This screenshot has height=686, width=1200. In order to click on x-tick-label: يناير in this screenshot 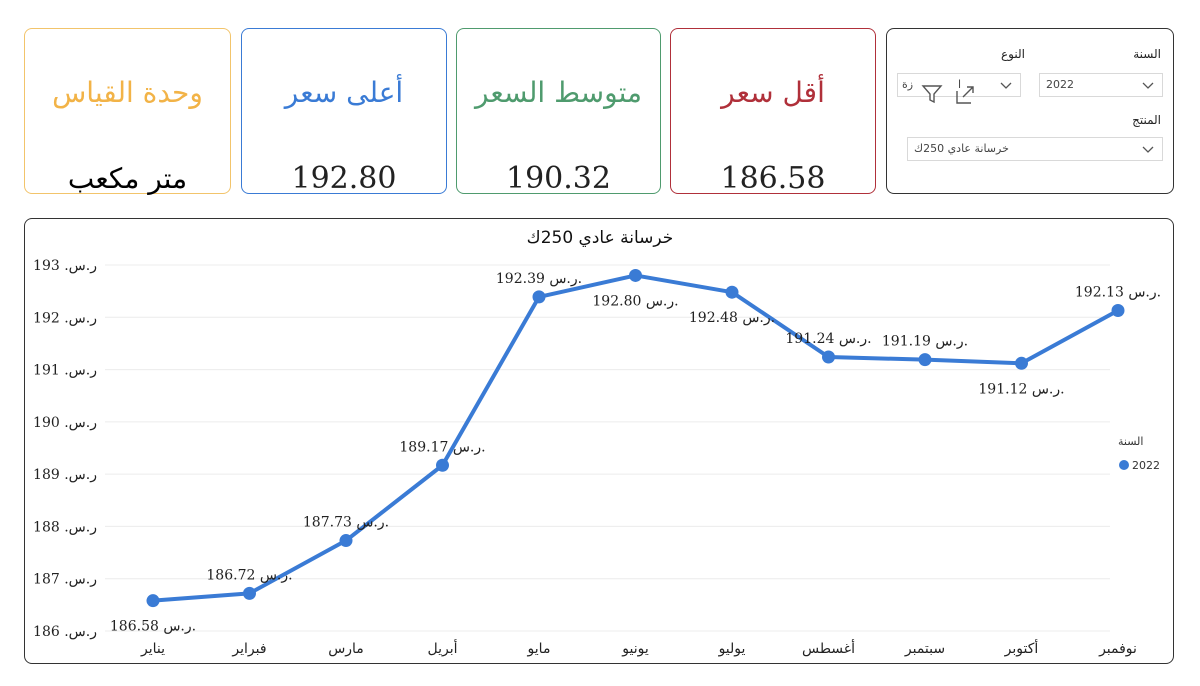, I will do `click(152, 649)`.